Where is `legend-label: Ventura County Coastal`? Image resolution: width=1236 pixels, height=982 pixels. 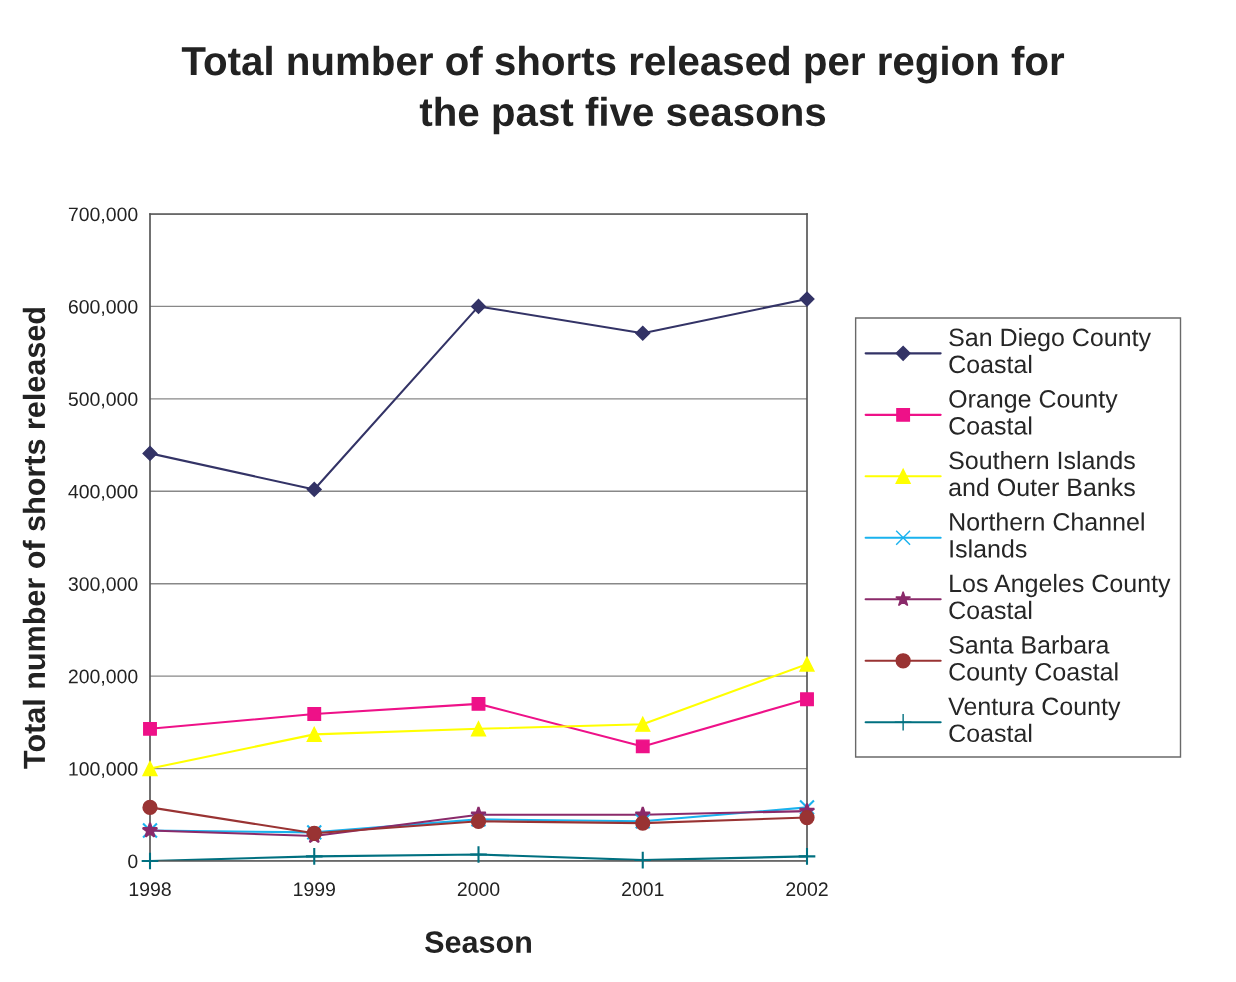 legend-label: Ventura County Coastal is located at coordinates (1034, 720).